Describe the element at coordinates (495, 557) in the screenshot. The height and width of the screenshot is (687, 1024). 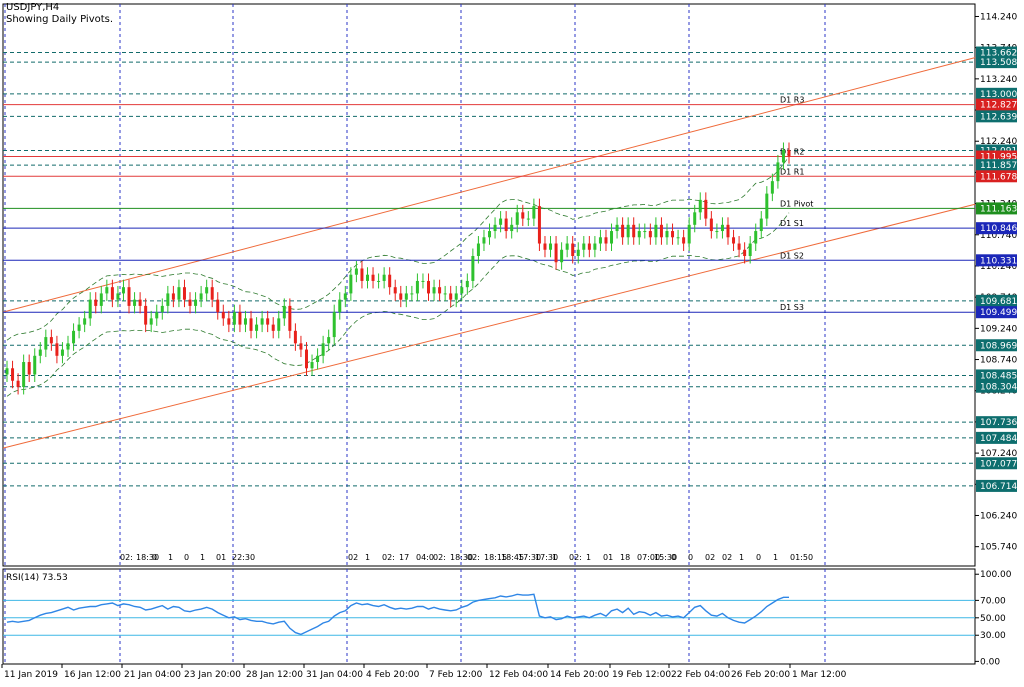
I see `session-marker: 18:15` at that location.